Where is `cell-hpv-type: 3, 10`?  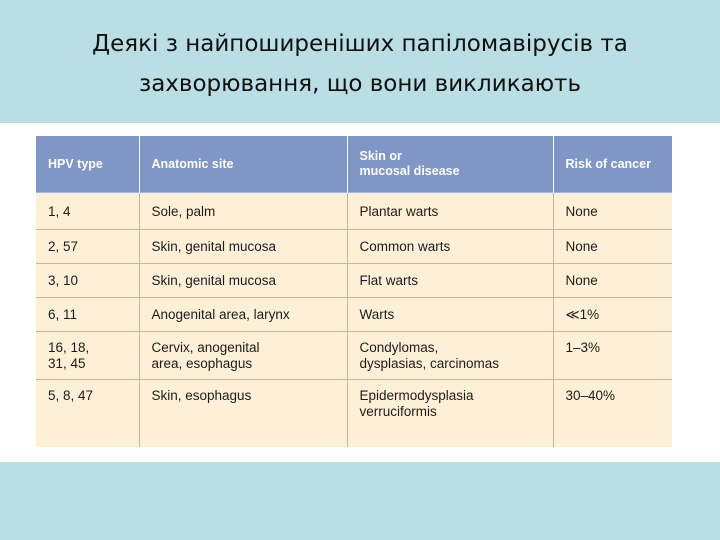 cell-hpv-type: 3, 10 is located at coordinates (88, 280).